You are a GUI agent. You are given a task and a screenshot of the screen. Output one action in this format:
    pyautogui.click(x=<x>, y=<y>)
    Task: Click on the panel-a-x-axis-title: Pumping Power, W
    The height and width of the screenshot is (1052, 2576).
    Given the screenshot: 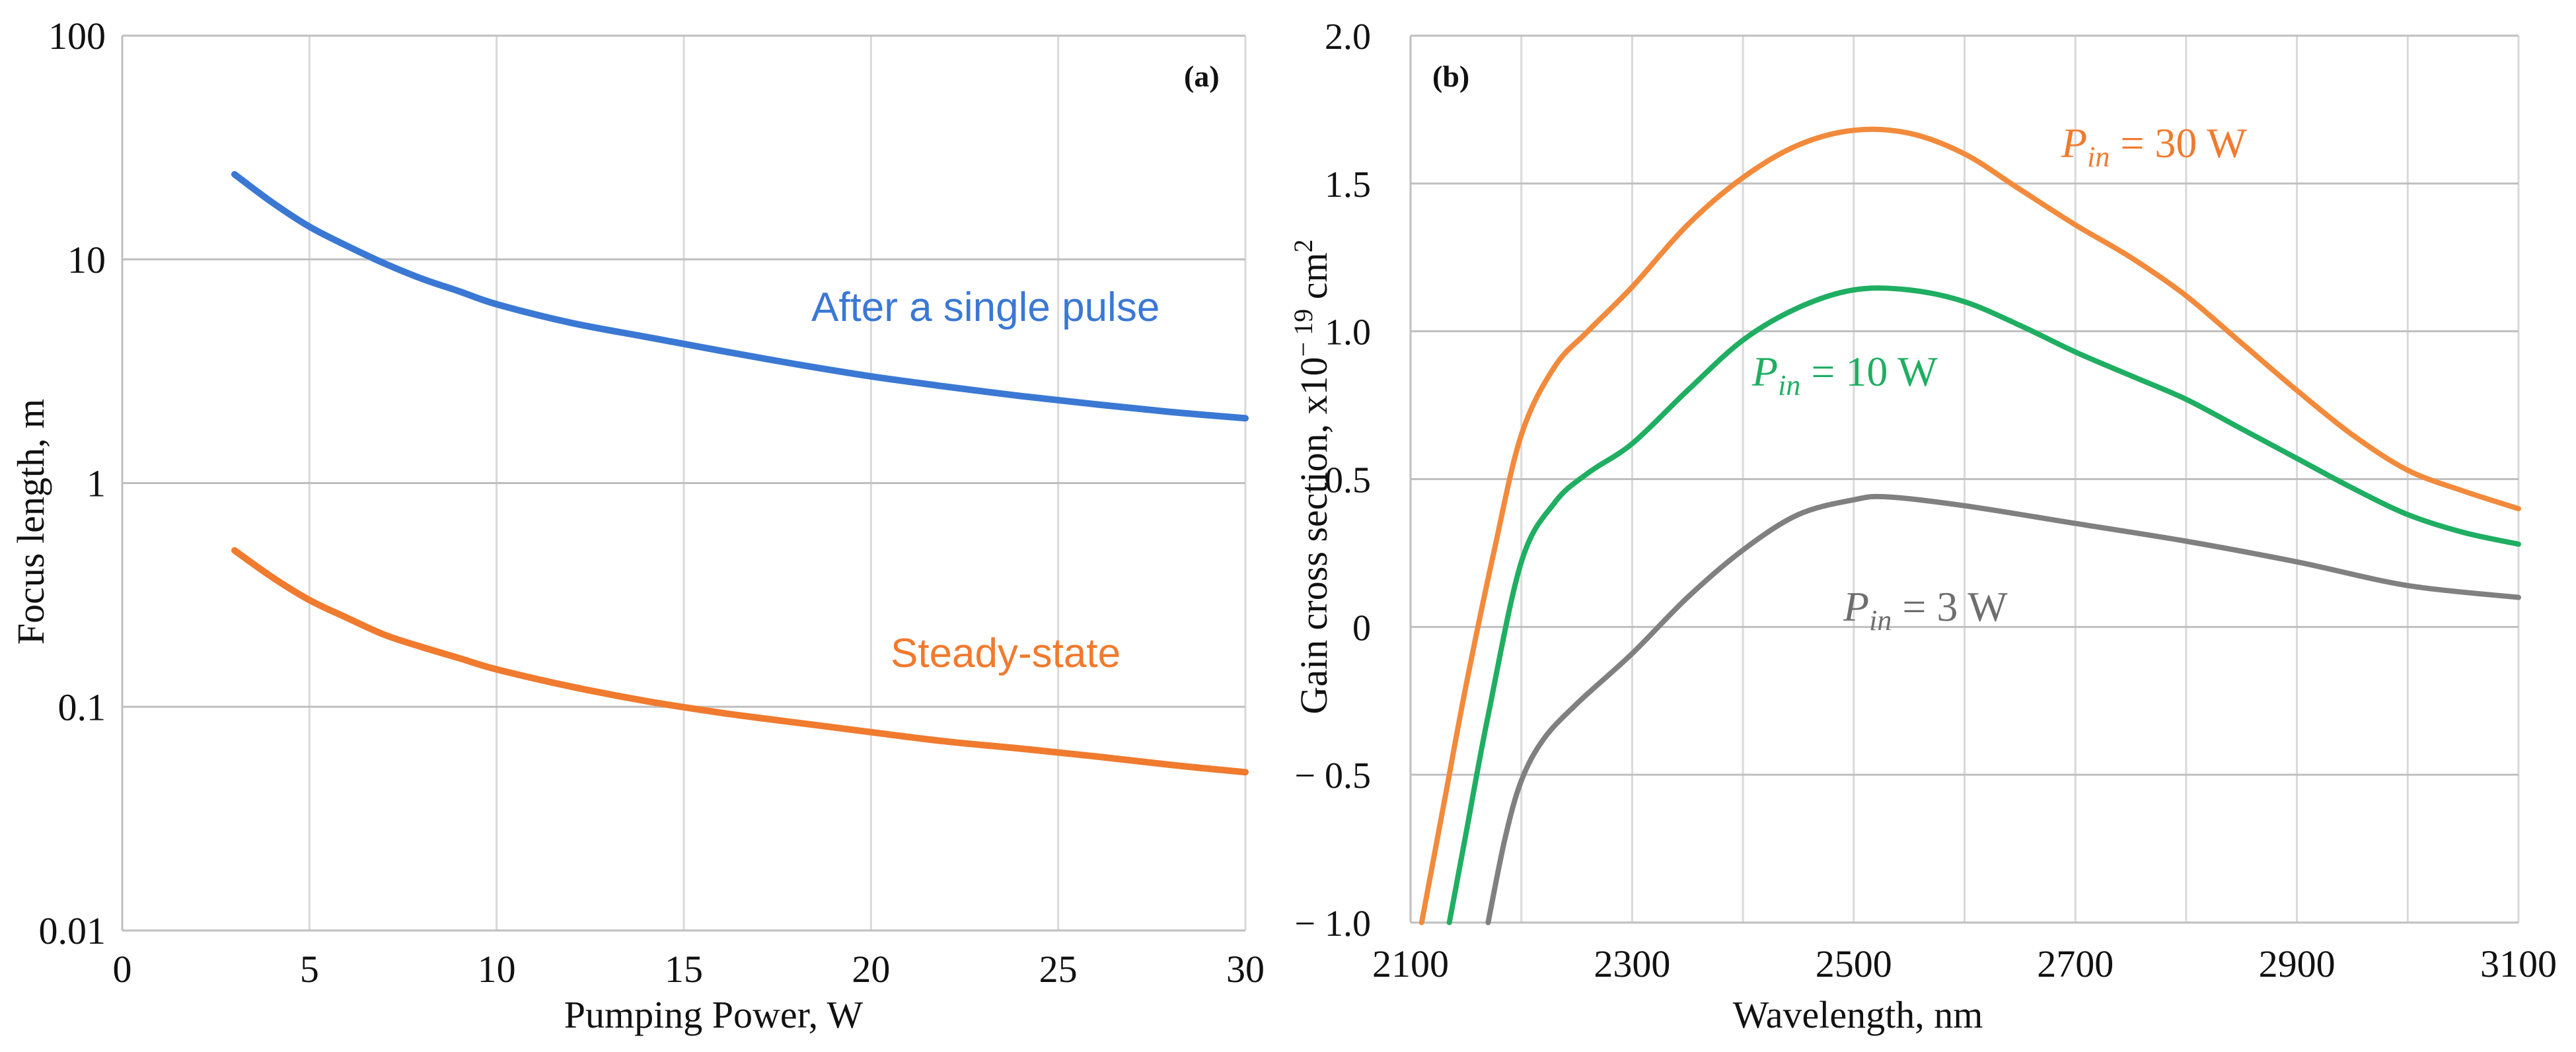 What is the action you would take?
    pyautogui.click(x=714, y=1014)
    